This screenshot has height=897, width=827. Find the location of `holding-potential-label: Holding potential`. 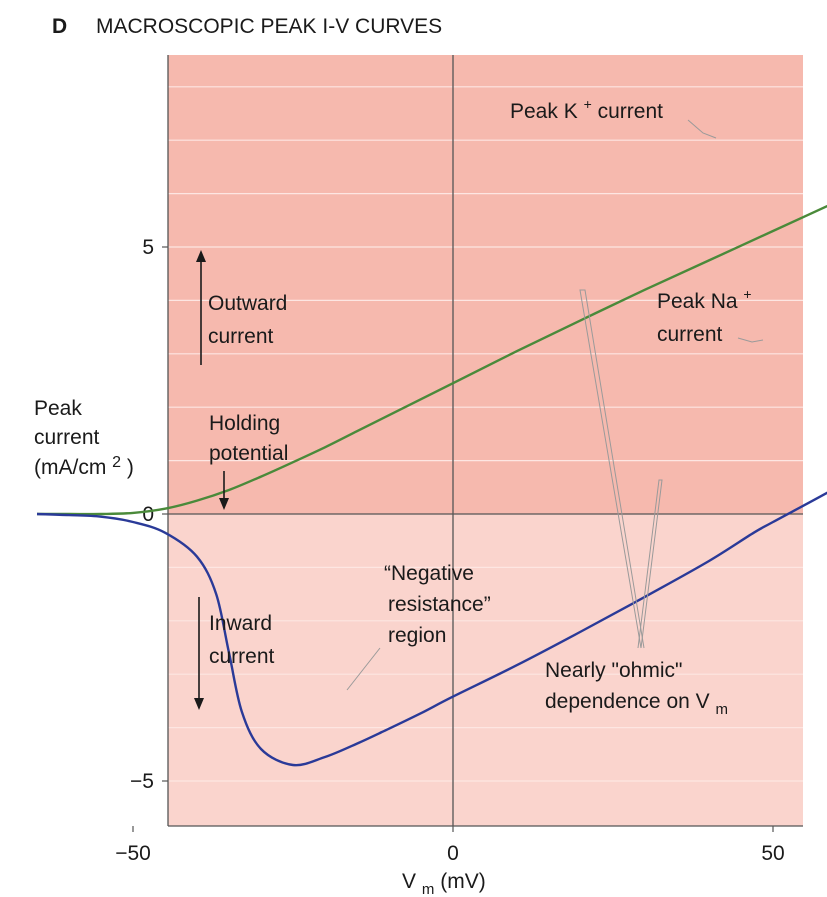

holding-potential-label: Holding potential is located at coordinates (248, 438).